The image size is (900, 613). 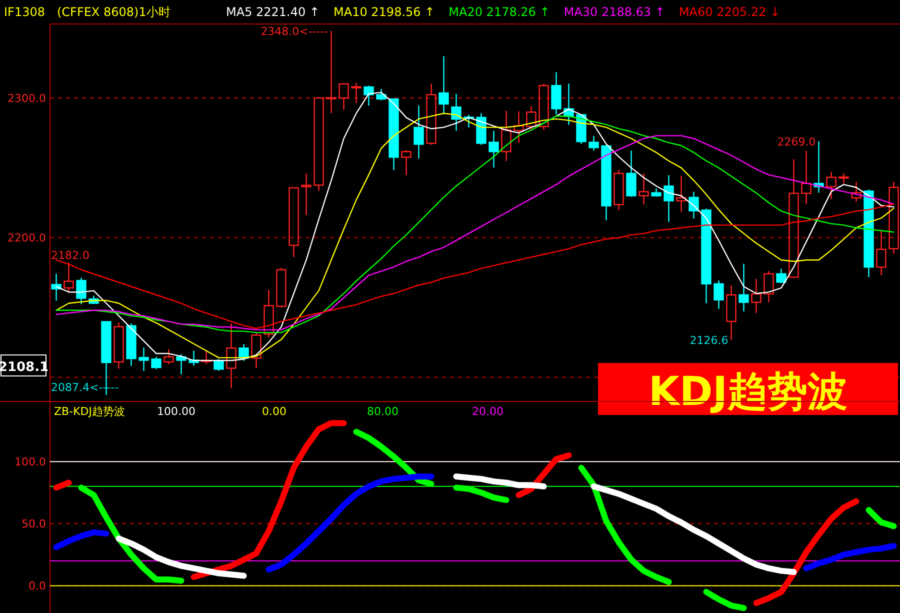 What do you see at coordinates (37, 586) in the screenshot?
I see `y-tick-label: 0.0` at bounding box center [37, 586].